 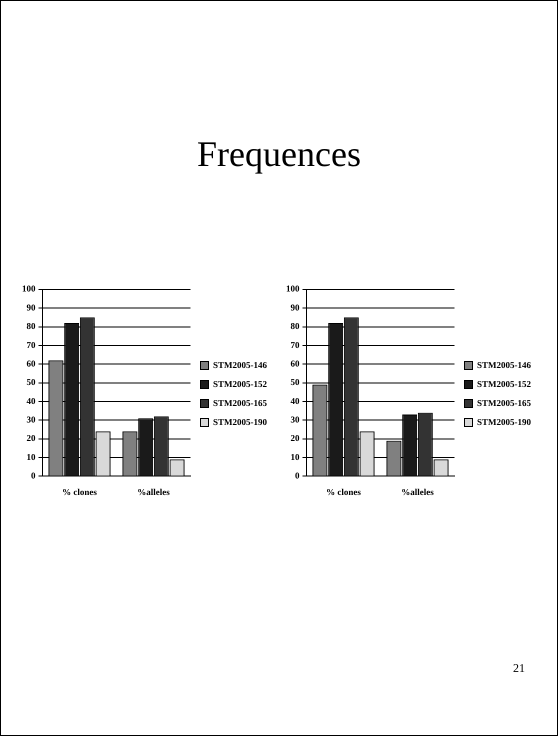 I want to click on text: Frequences, so click(x=279, y=154).